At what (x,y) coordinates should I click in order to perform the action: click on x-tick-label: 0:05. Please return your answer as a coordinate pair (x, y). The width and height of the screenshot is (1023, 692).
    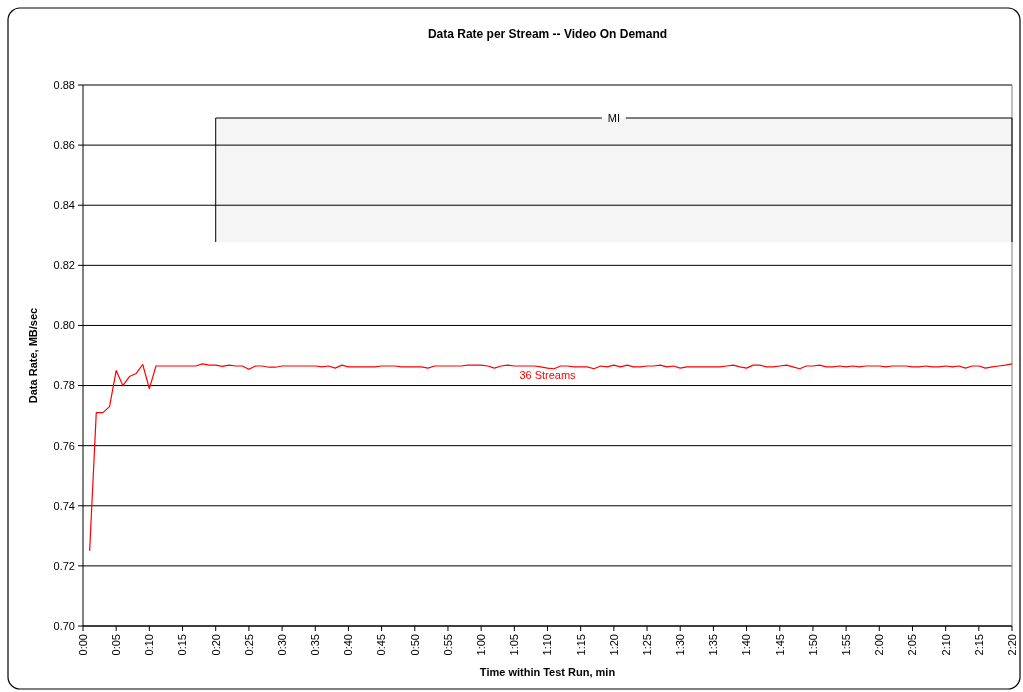
    Looking at the image, I should click on (116, 645).